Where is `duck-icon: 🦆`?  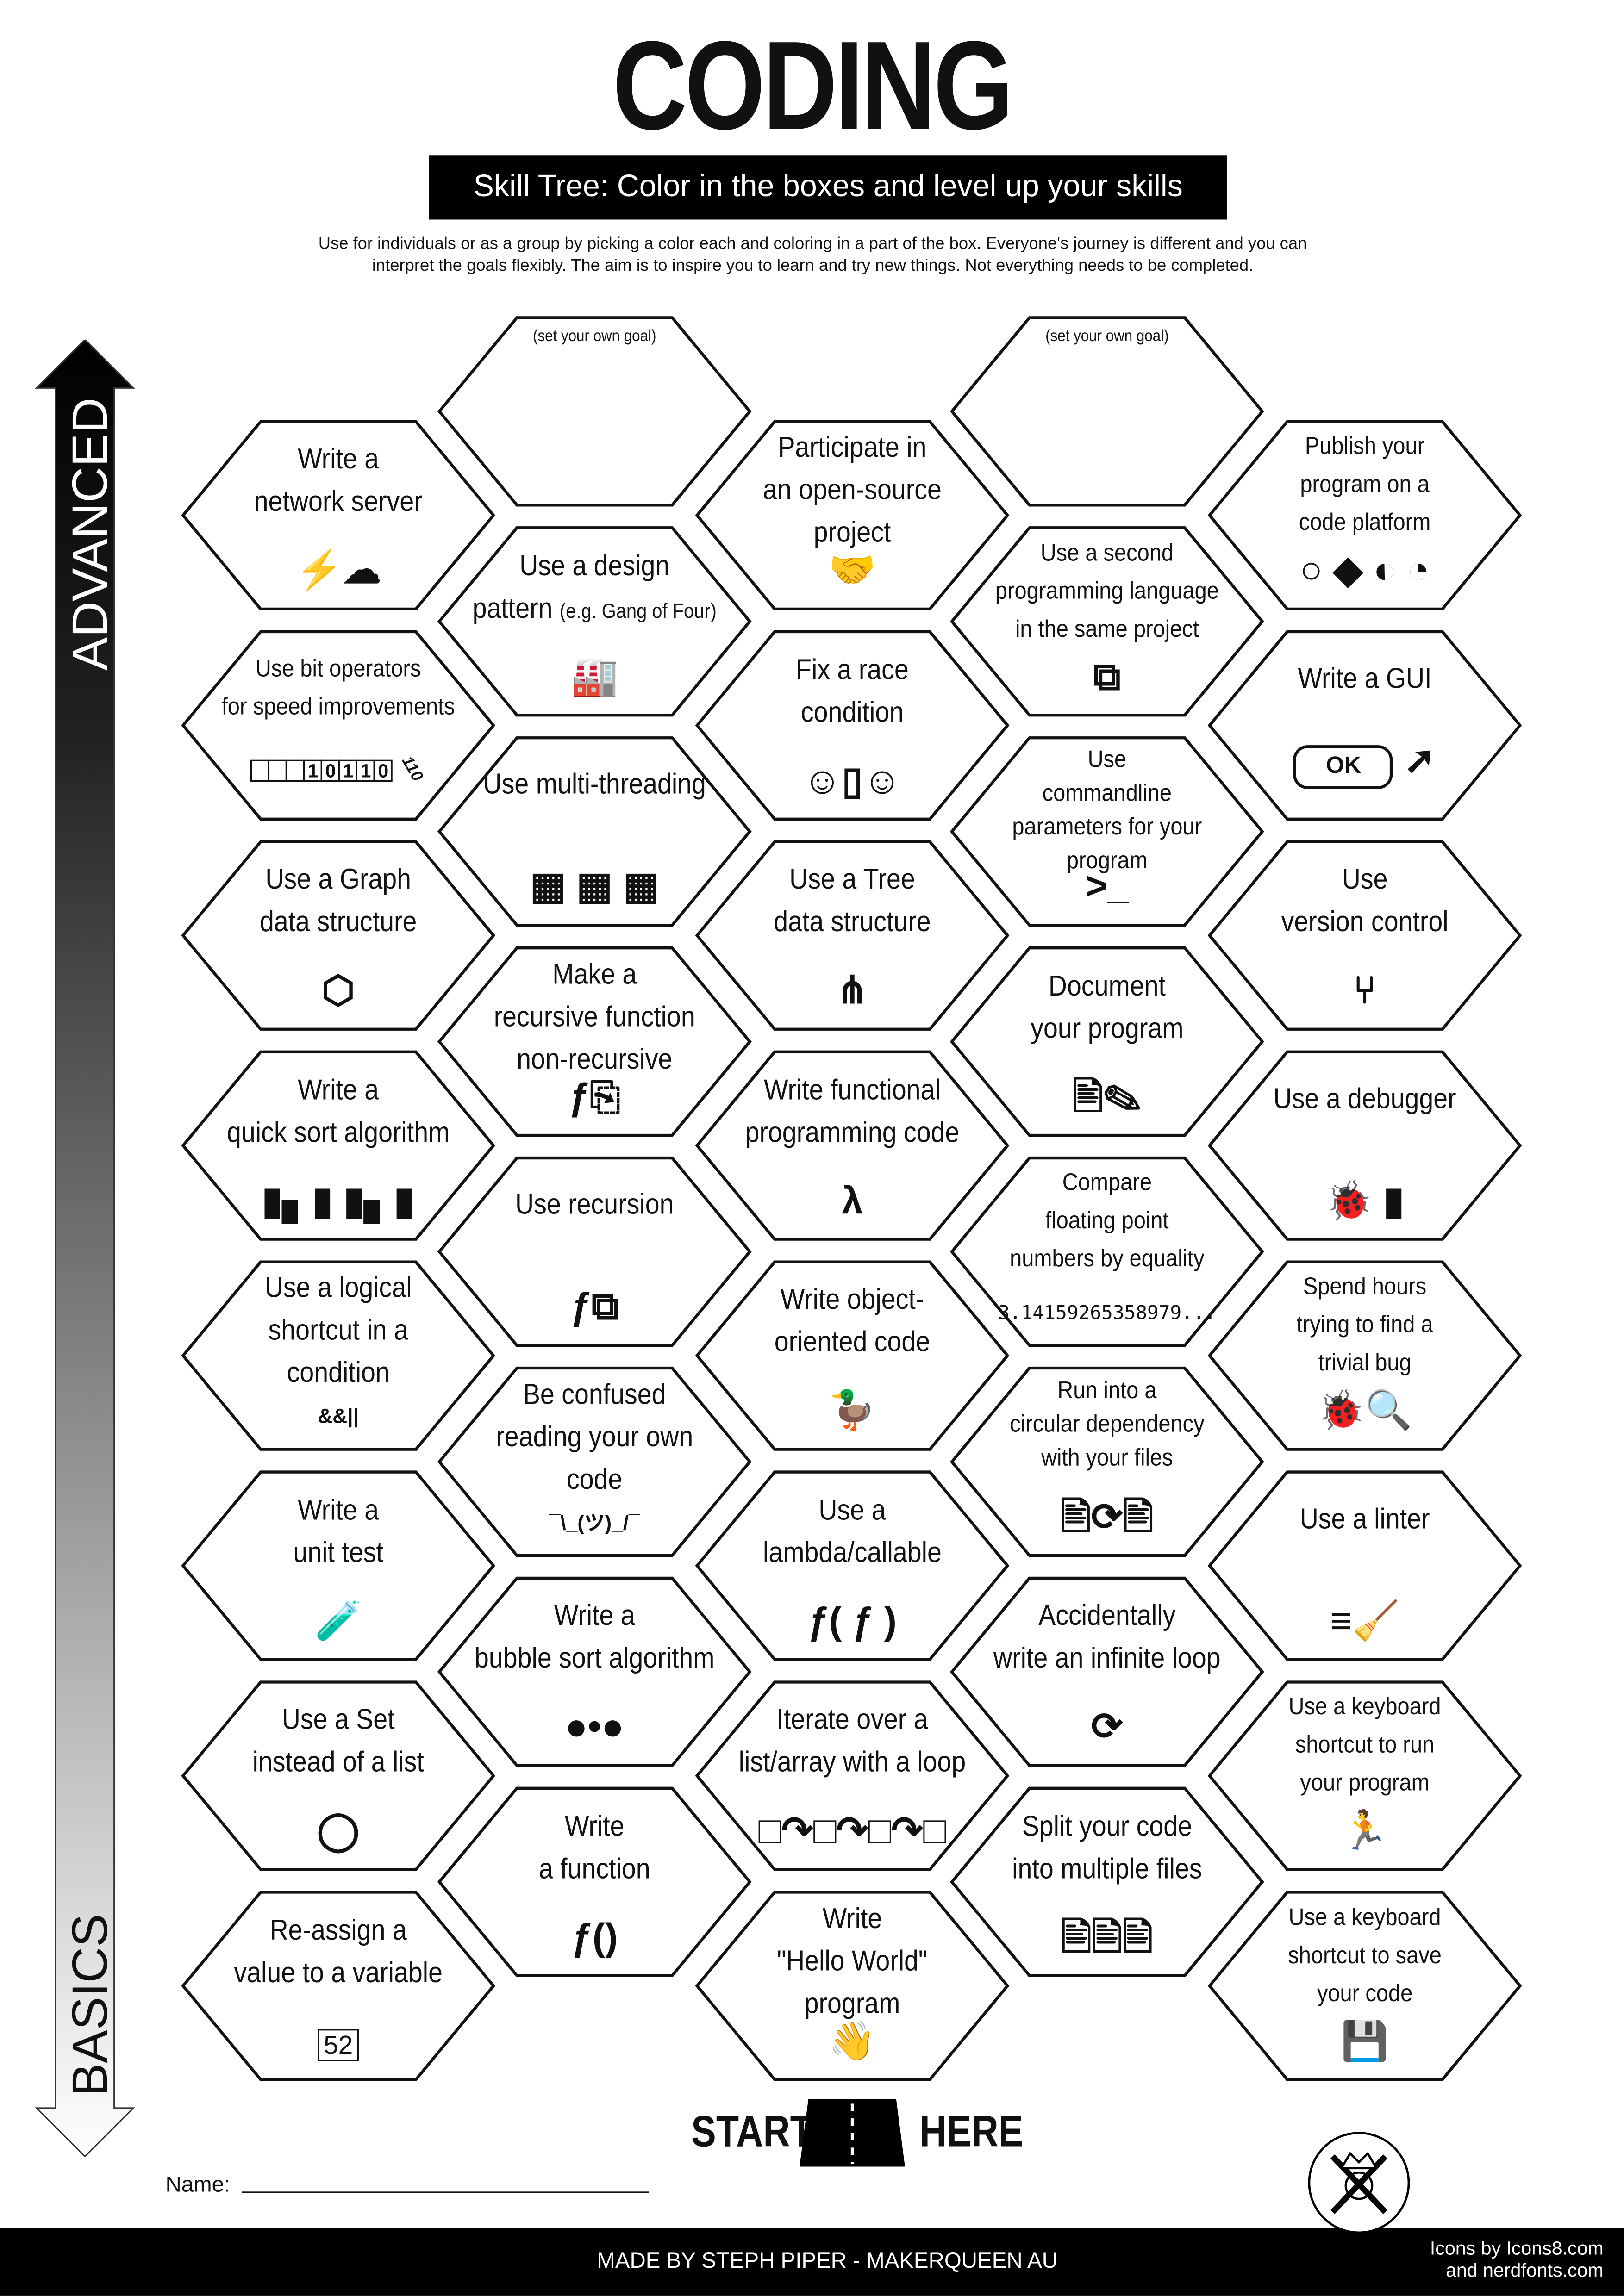
duck-icon: 🦆 is located at coordinates (852, 1410).